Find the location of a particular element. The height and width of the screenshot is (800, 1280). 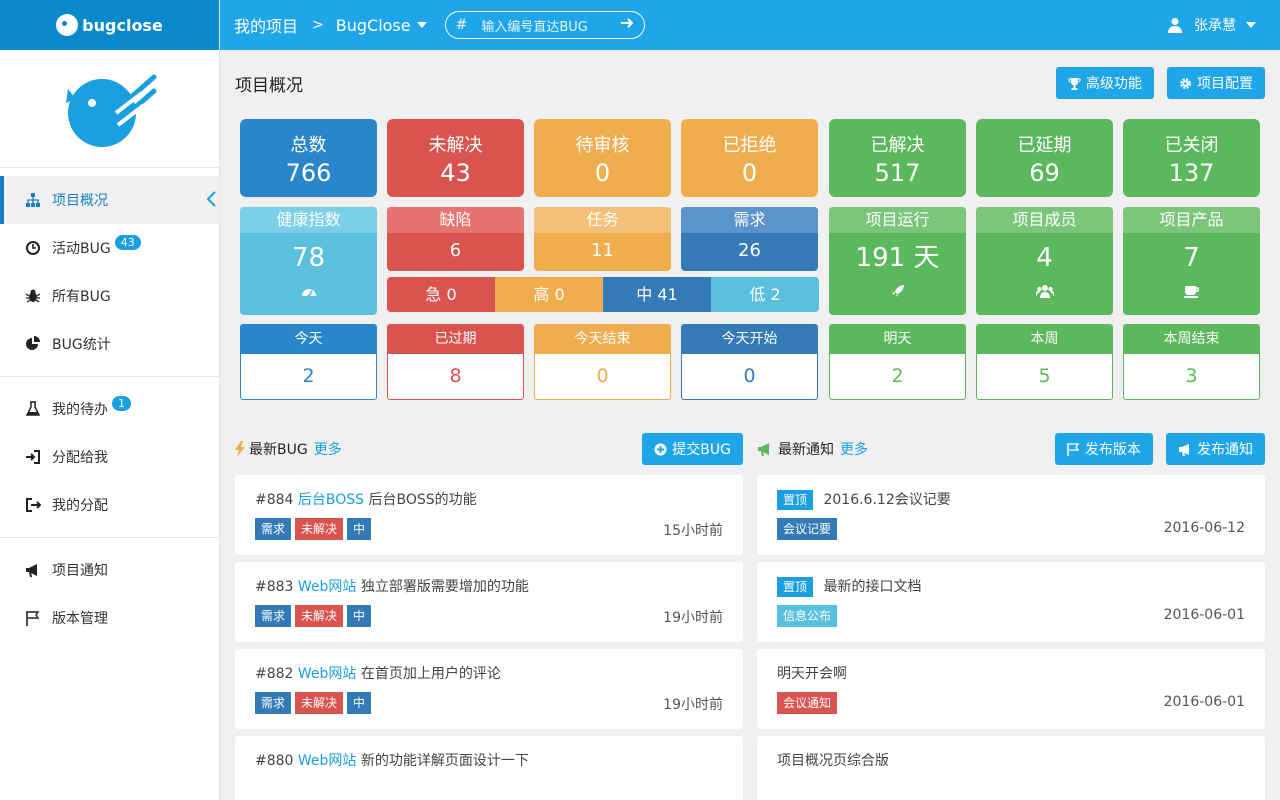

project-name: BugClose is located at coordinates (373, 25).